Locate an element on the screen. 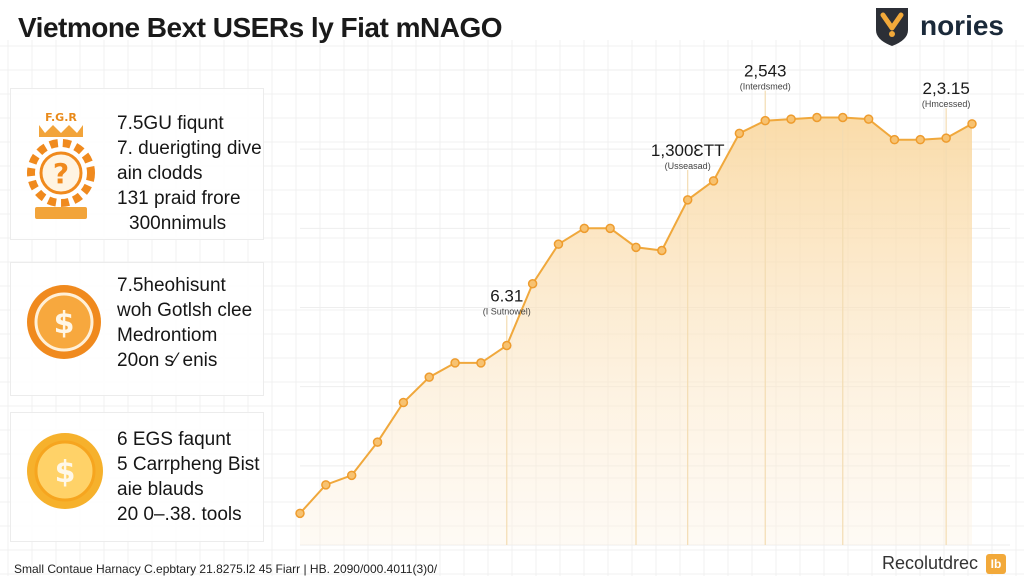 The height and width of the screenshot is (576, 1024). panel-3-line-4: 20 0–.38. tools is located at coordinates (179, 514).